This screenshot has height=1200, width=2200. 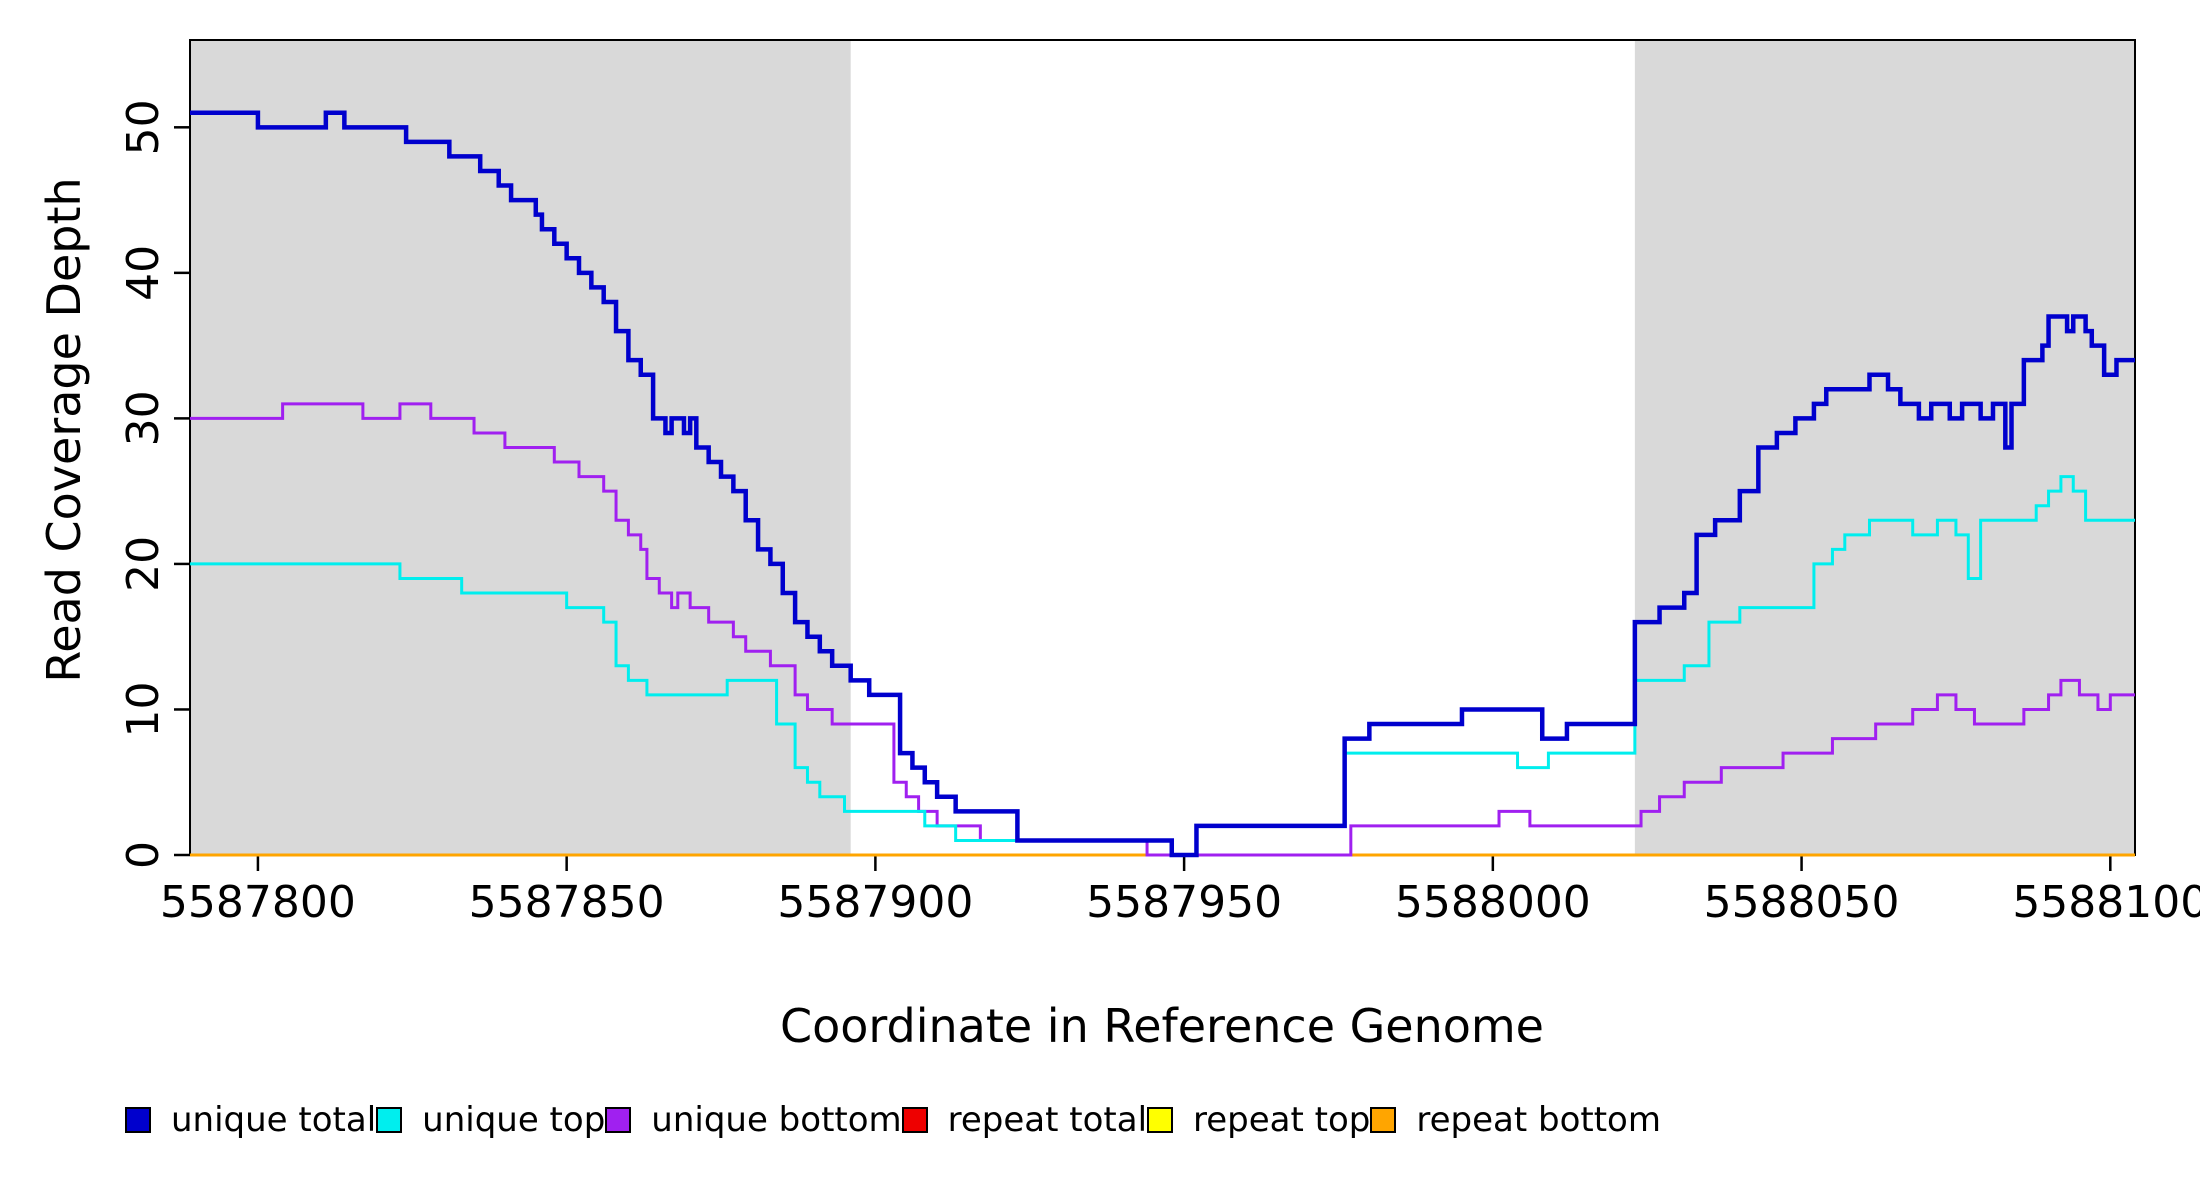 I want to click on legend-item-repeat-total: repeat total, so click(x=1024, y=1120).